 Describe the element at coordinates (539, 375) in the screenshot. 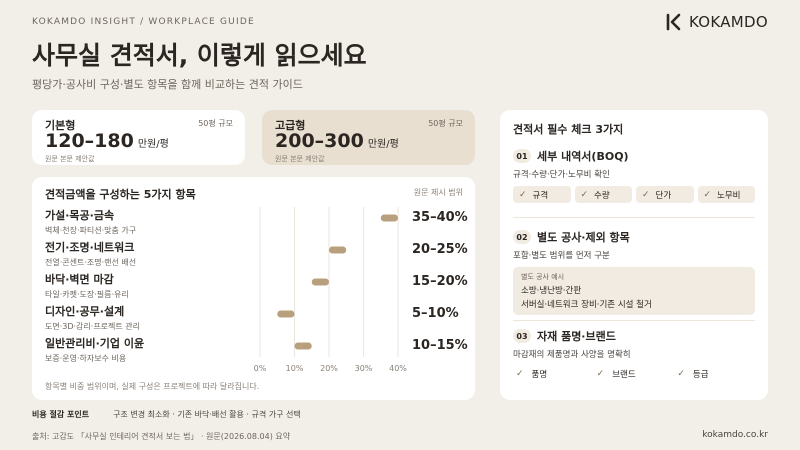

I see `check-item-label: 품명` at that location.